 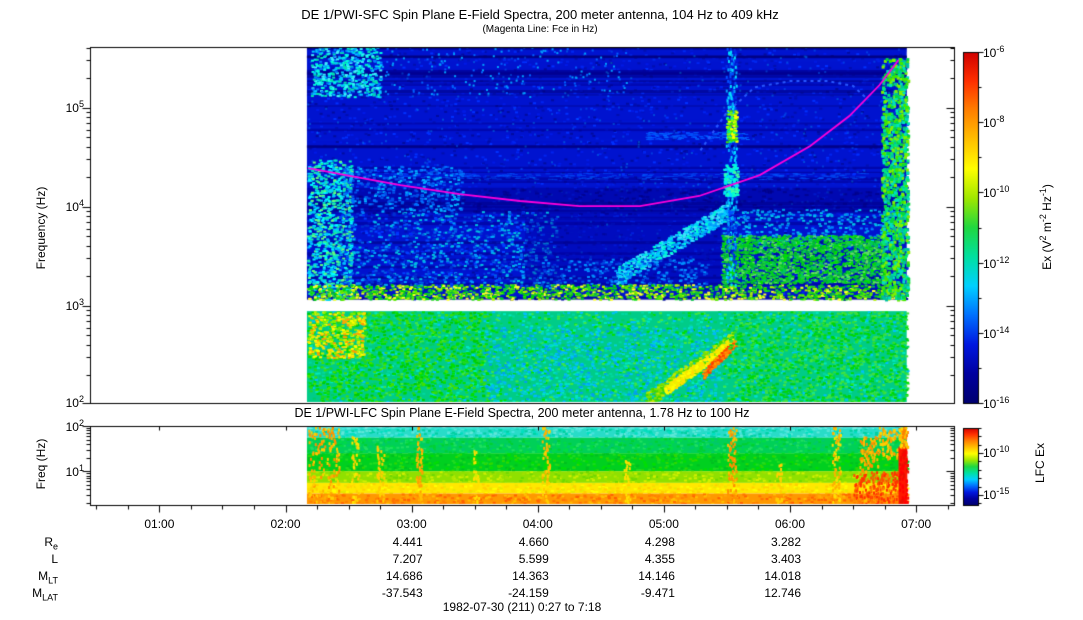 What do you see at coordinates (45, 594) in the screenshot?
I see `ephem-row-label-mlat: MLAT` at bounding box center [45, 594].